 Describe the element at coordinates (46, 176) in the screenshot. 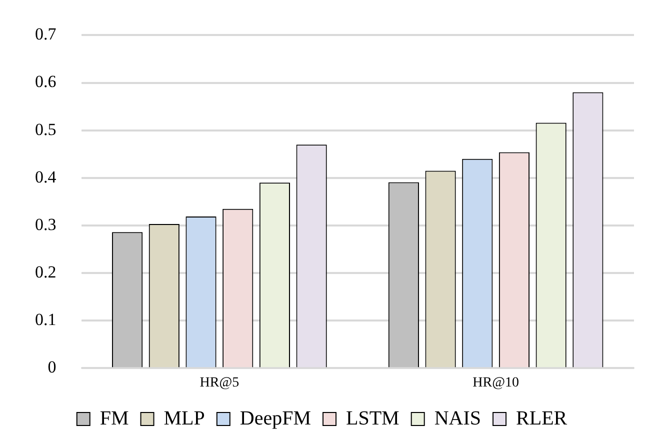

I see `y-tick-label: 0.4` at that location.